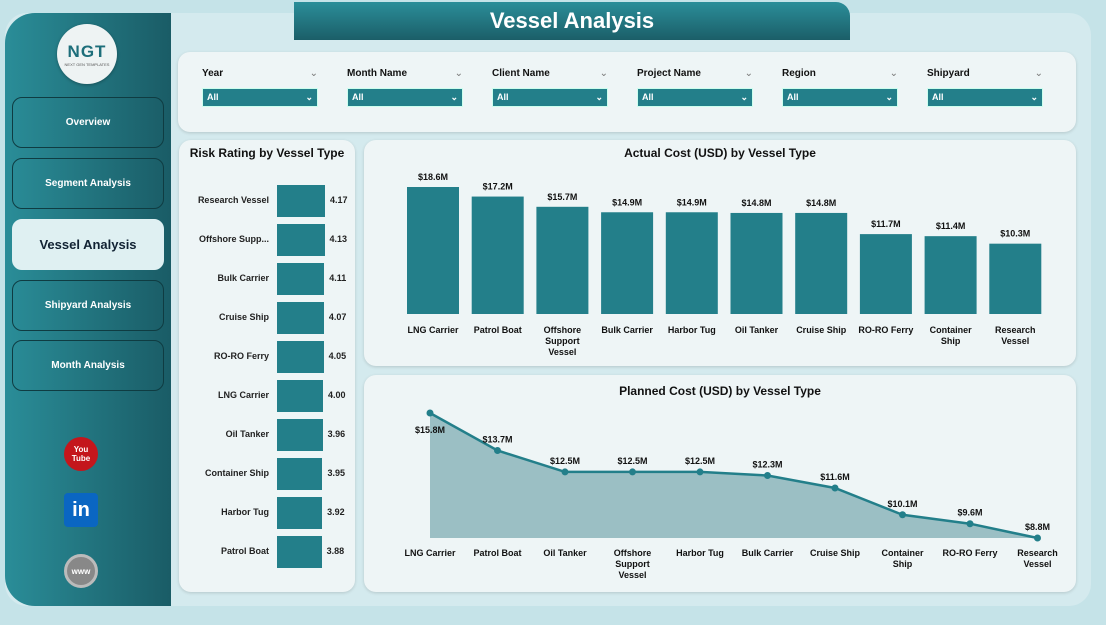 The image size is (1106, 625). What do you see at coordinates (81, 571) in the screenshot?
I see `globe-icon: www` at bounding box center [81, 571].